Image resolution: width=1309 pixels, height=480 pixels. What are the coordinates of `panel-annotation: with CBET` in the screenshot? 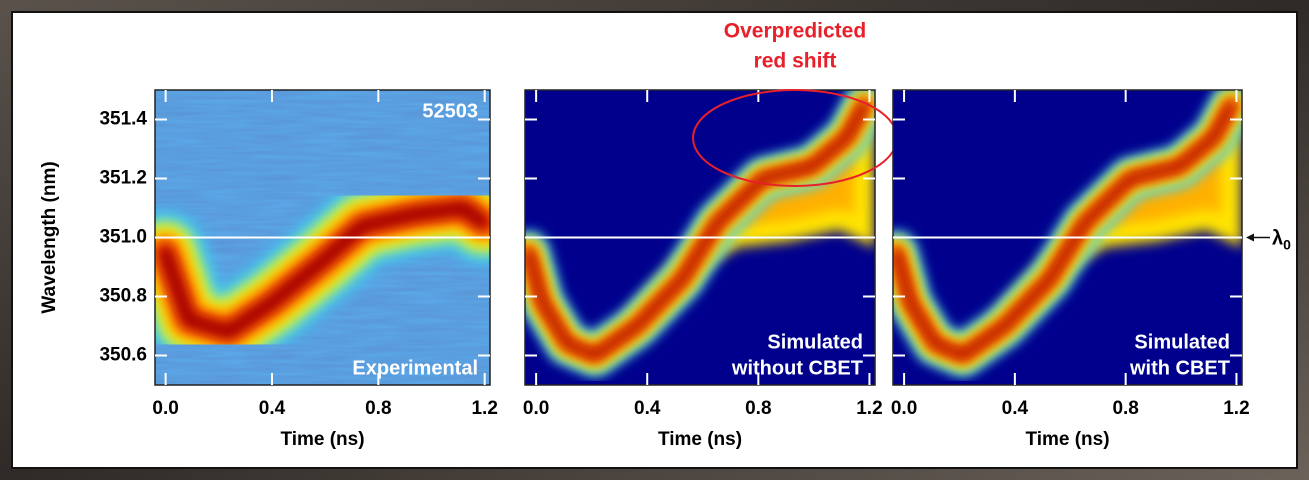 It's located at (1179, 368).